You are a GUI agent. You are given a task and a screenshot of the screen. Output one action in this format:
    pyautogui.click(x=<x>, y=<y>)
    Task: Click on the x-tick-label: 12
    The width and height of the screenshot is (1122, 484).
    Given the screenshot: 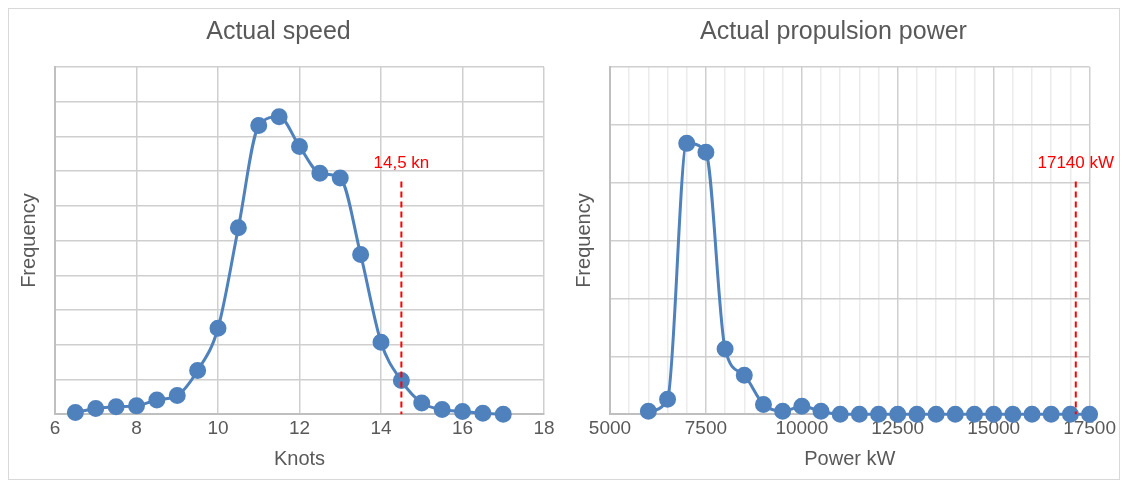 What is the action you would take?
    pyautogui.click(x=299, y=427)
    